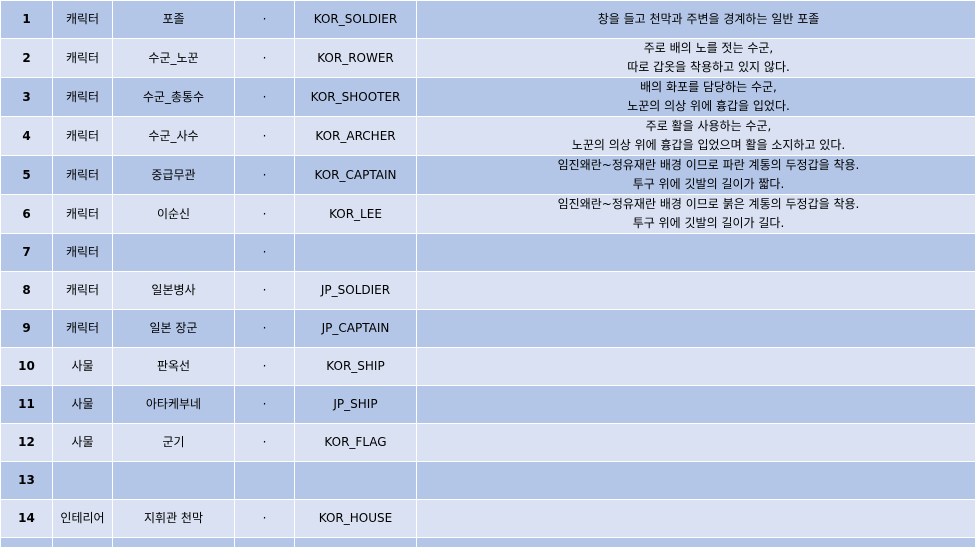 The image size is (975, 548). What do you see at coordinates (174, 214) in the screenshot?
I see `asset-name-cell: 이순신` at bounding box center [174, 214].